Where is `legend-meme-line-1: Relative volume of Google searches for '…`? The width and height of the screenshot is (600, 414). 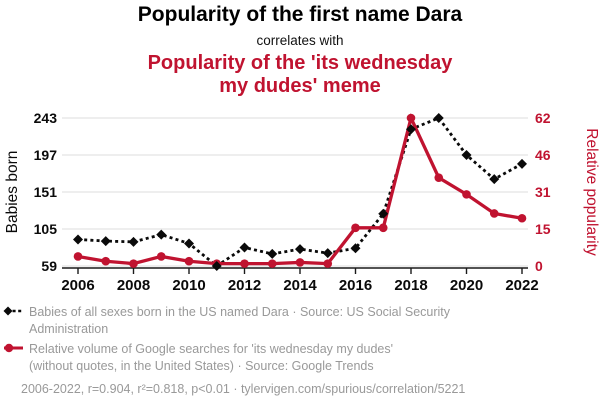
legend-meme-line-1: Relative volume of Google searches for '… is located at coordinates (211, 349).